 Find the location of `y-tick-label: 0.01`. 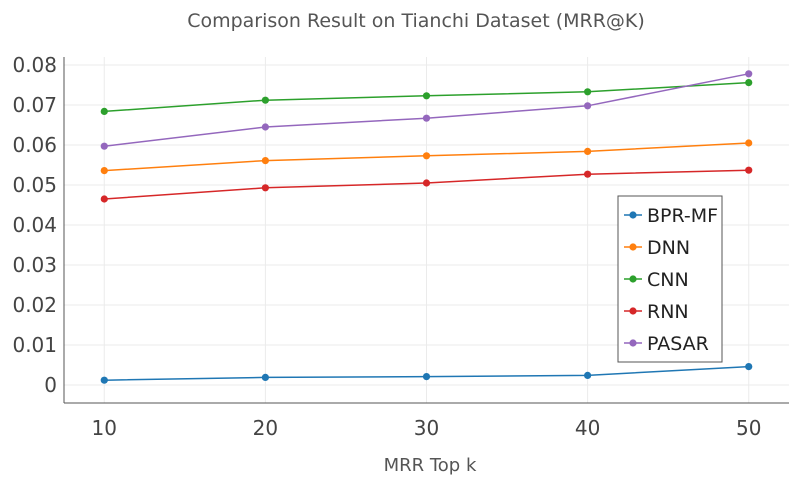

y-tick-label: 0.01 is located at coordinates (34, 345).